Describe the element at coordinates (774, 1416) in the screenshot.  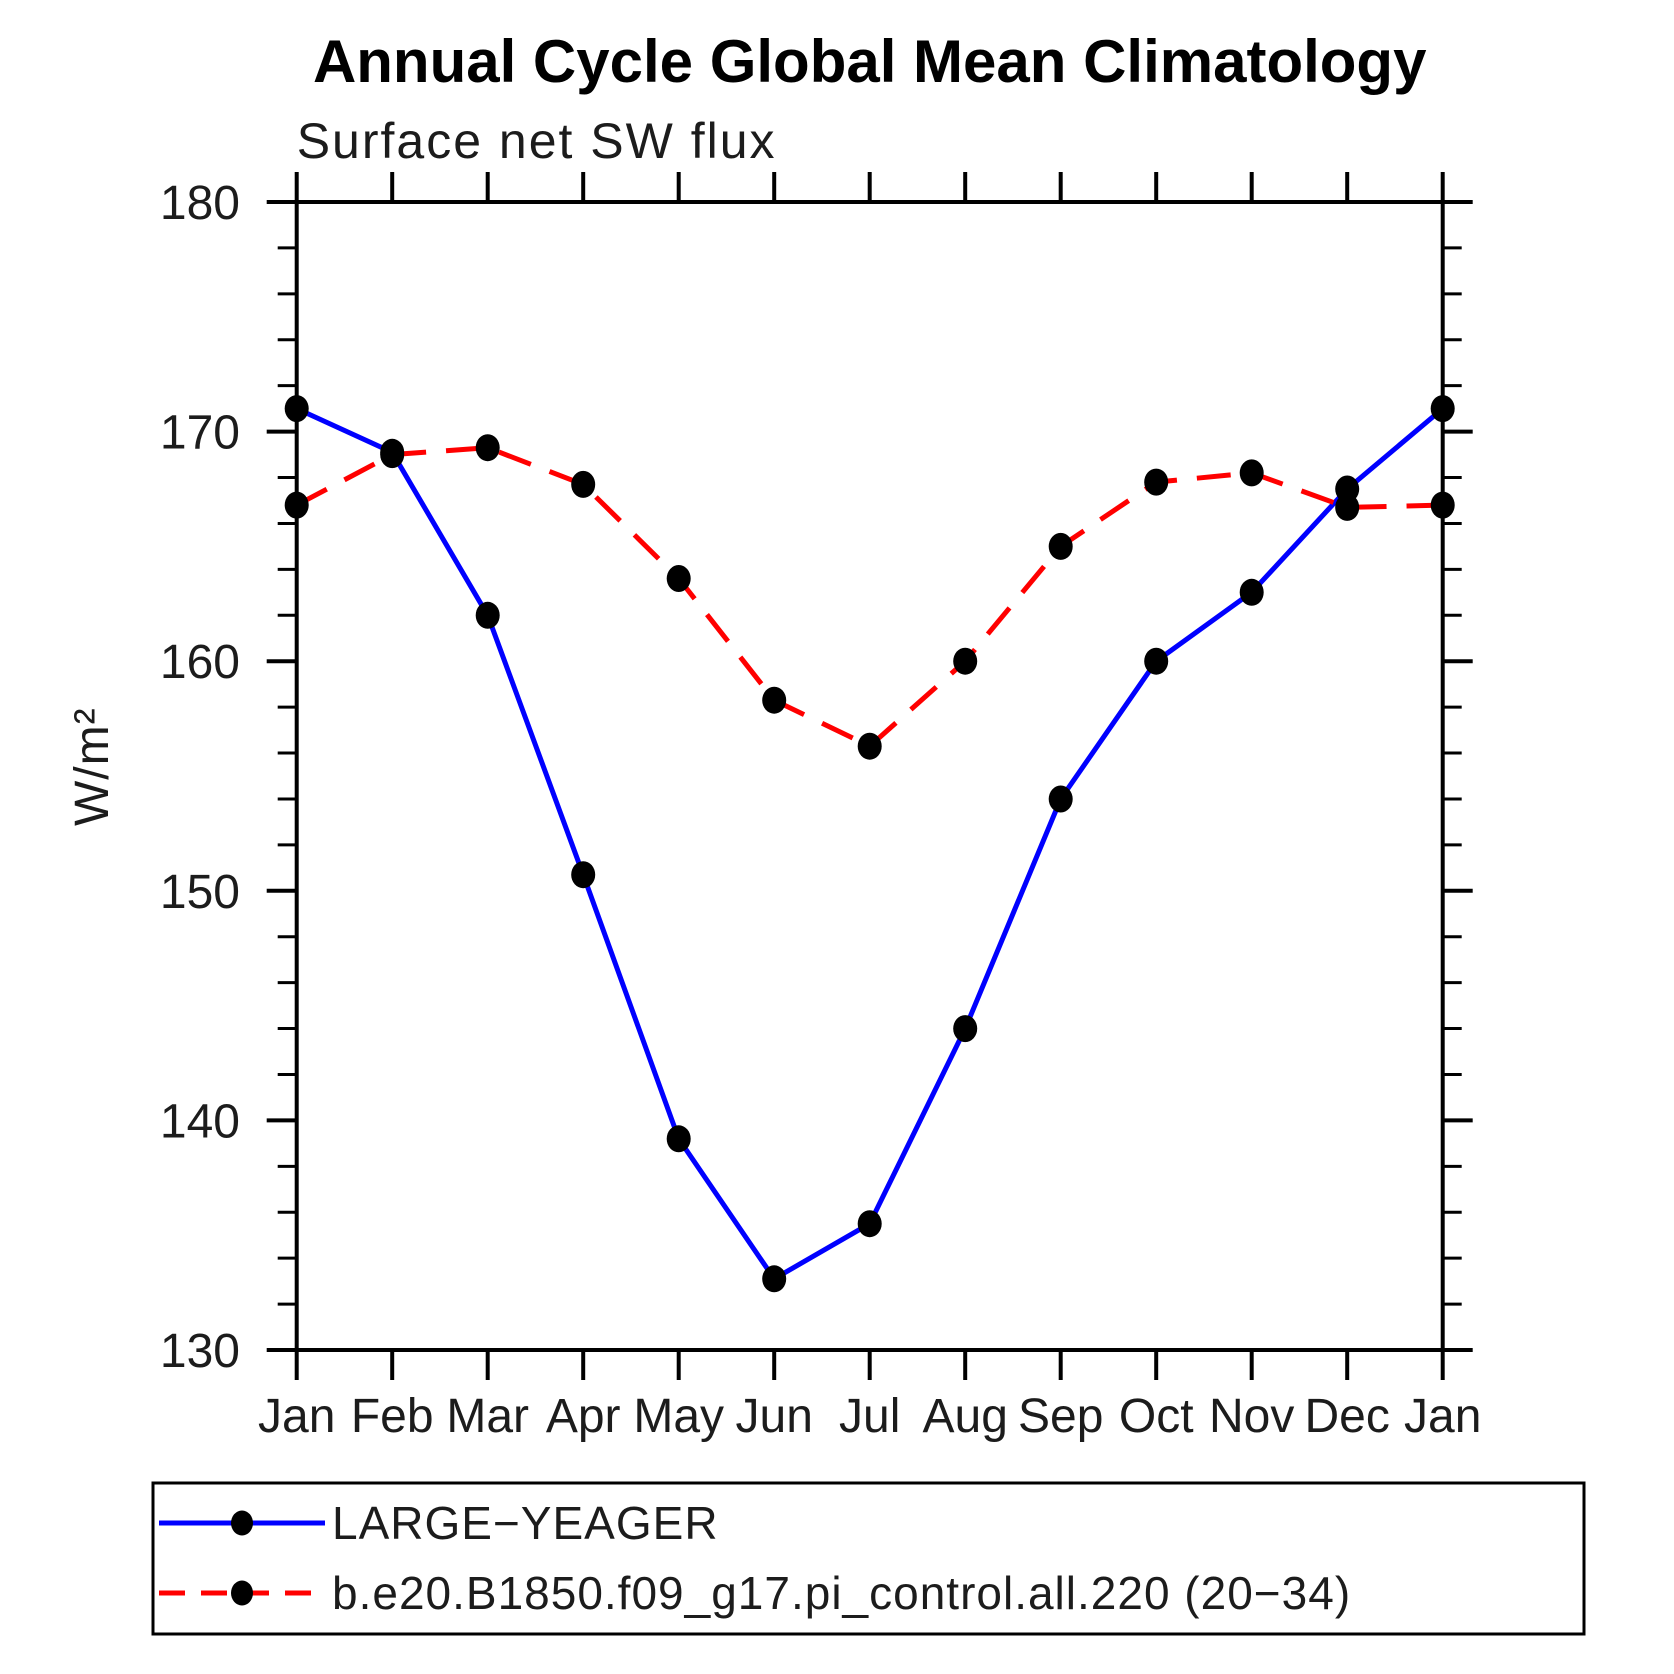
I see `month-label: Jun` at that location.